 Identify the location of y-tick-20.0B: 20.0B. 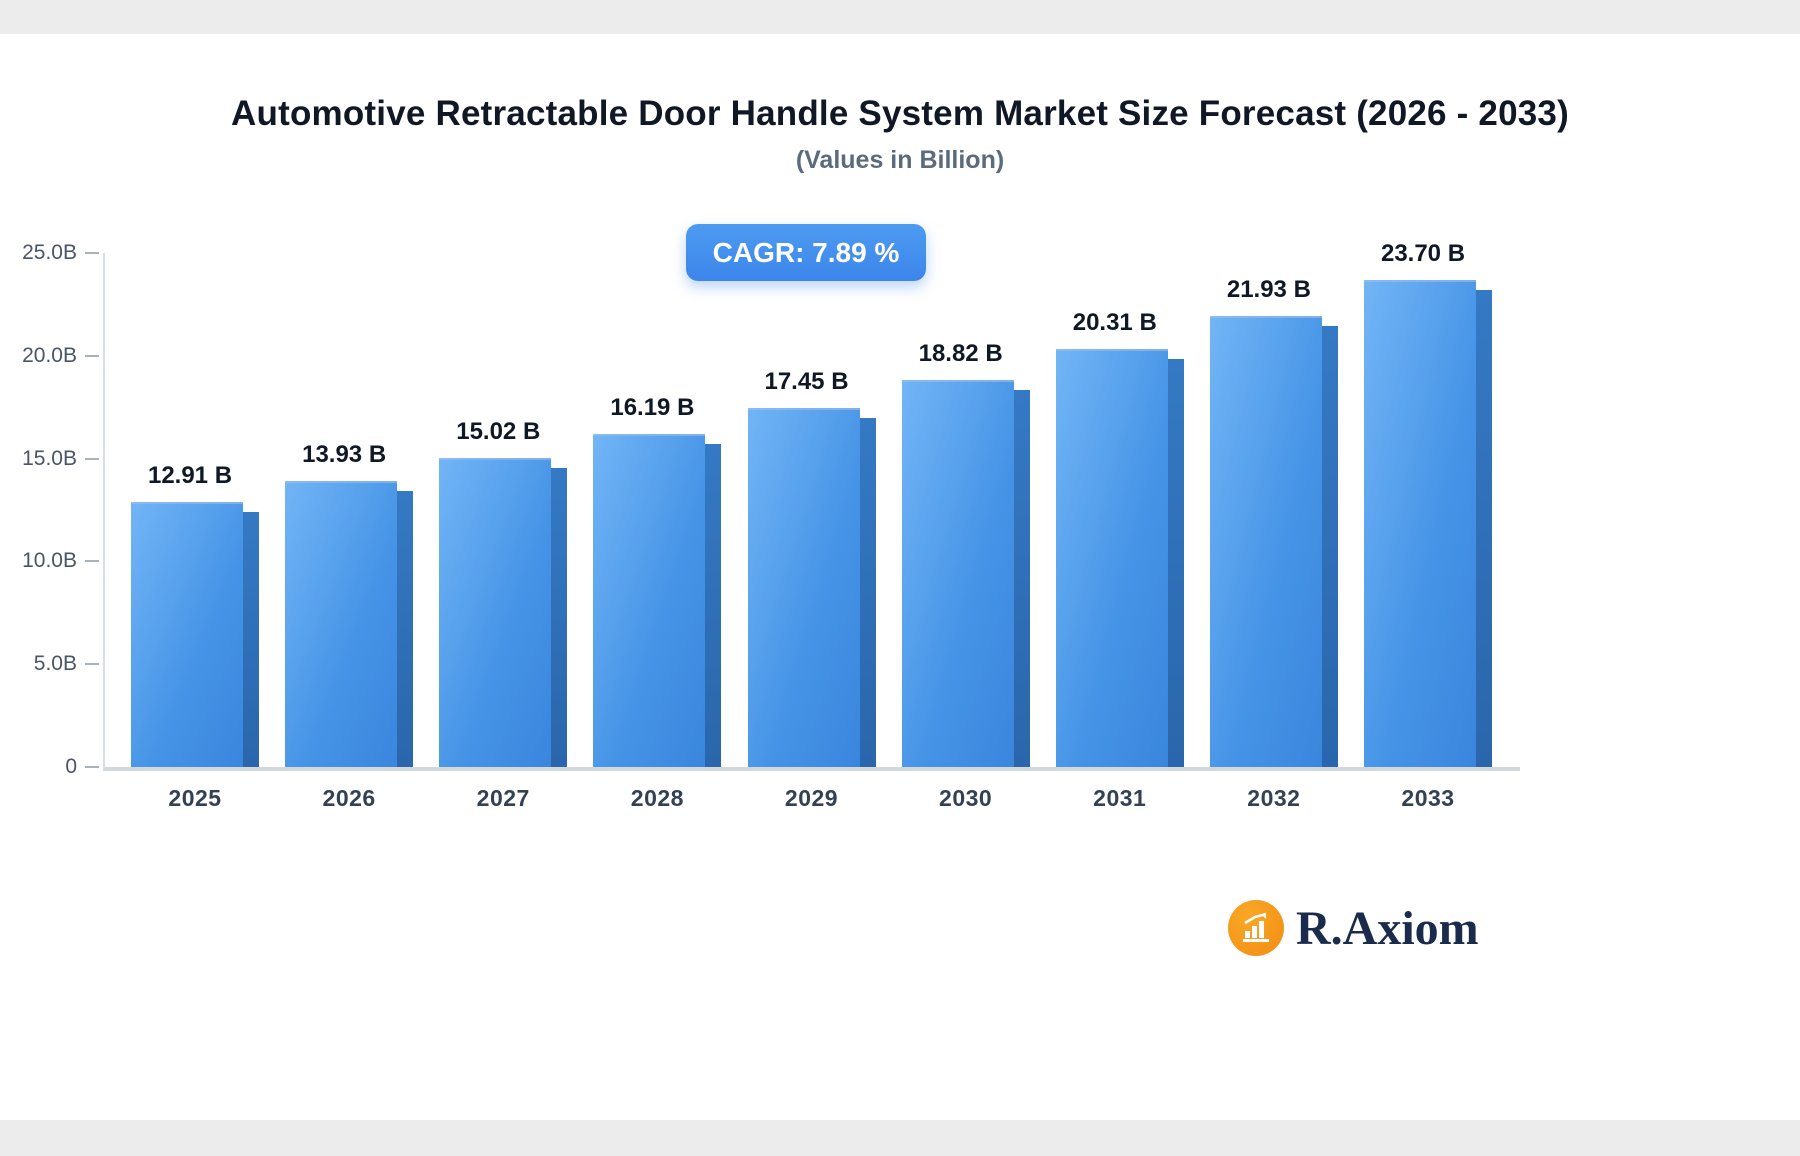
(52, 356).